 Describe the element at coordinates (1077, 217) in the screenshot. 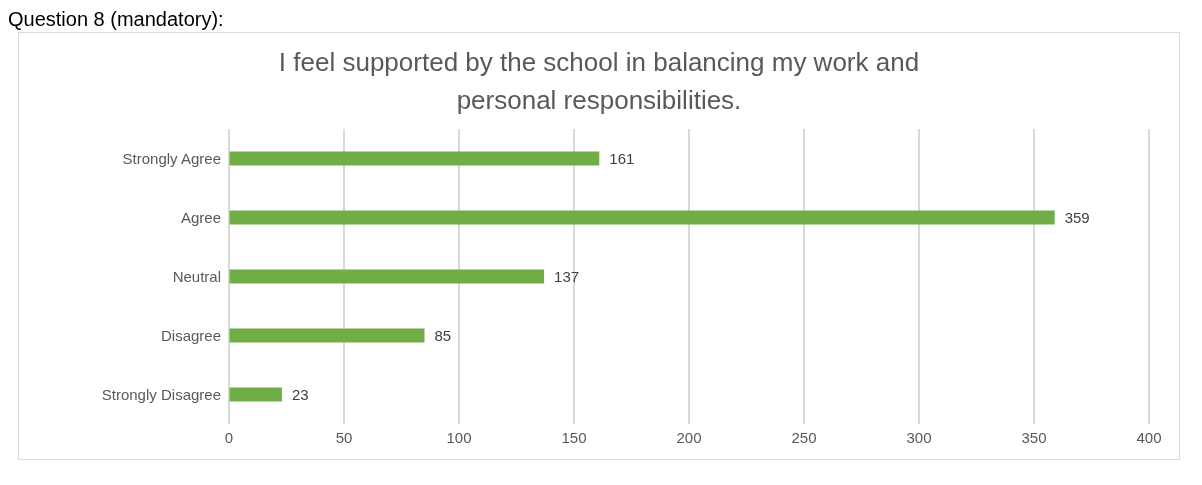

I see `data-label: 359` at that location.